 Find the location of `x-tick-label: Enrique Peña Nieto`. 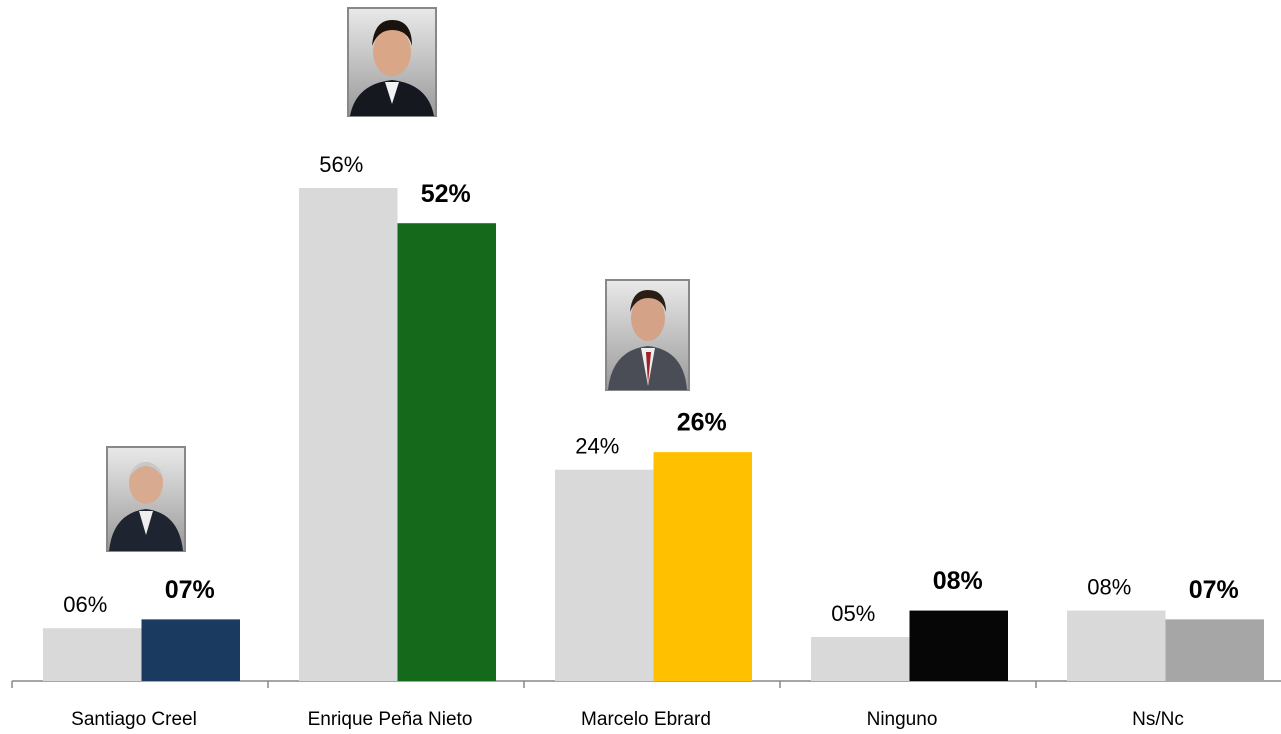

x-tick-label: Enrique Peña Nieto is located at coordinates (390, 719).